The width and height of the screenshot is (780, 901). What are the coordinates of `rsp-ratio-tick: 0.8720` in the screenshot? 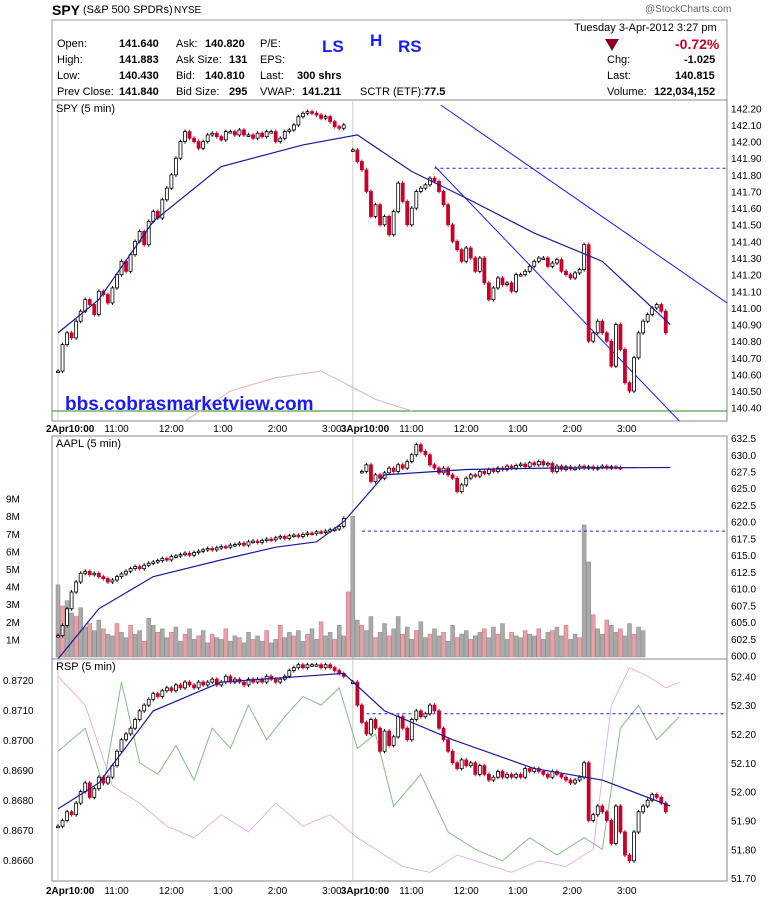 It's located at (18, 681).